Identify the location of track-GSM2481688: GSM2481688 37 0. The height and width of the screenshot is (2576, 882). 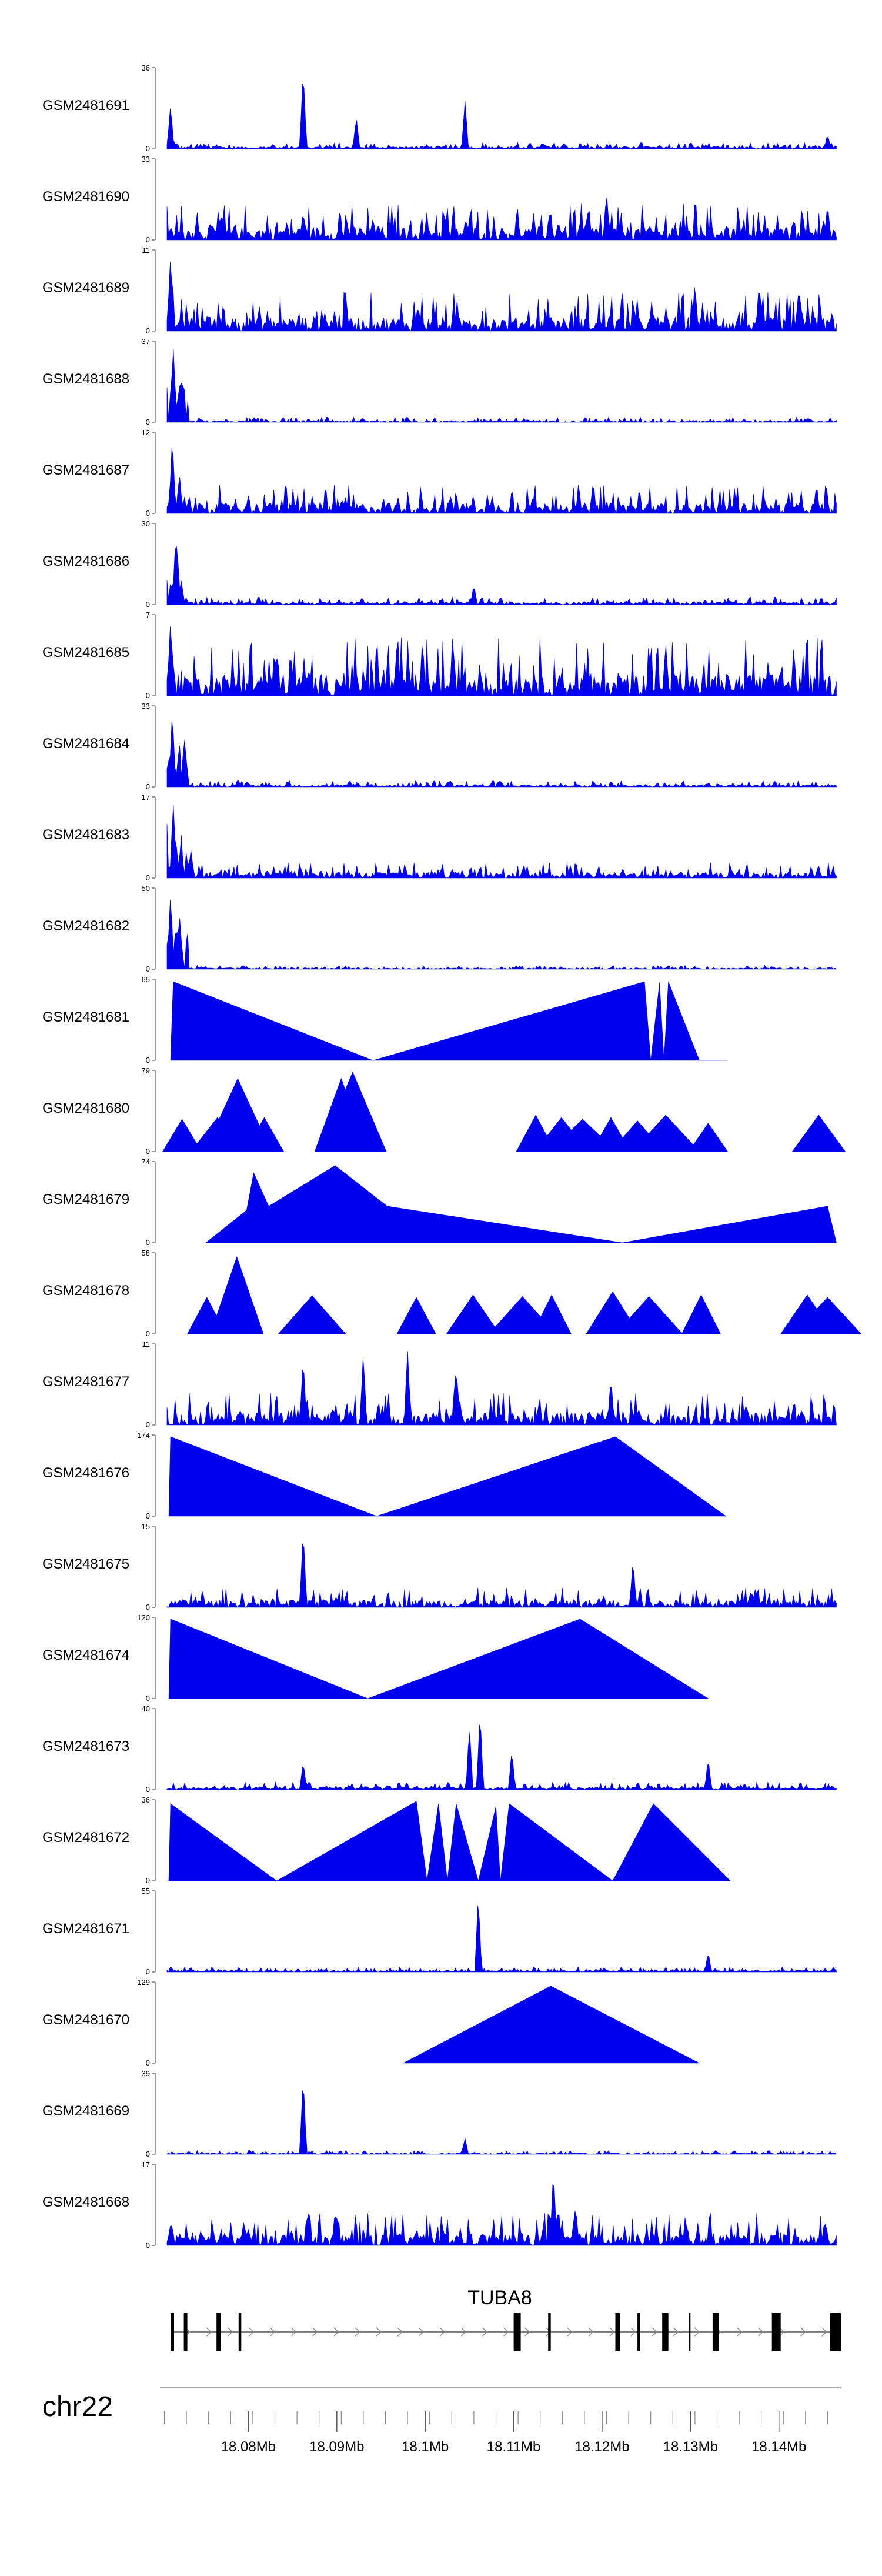
(439, 381).